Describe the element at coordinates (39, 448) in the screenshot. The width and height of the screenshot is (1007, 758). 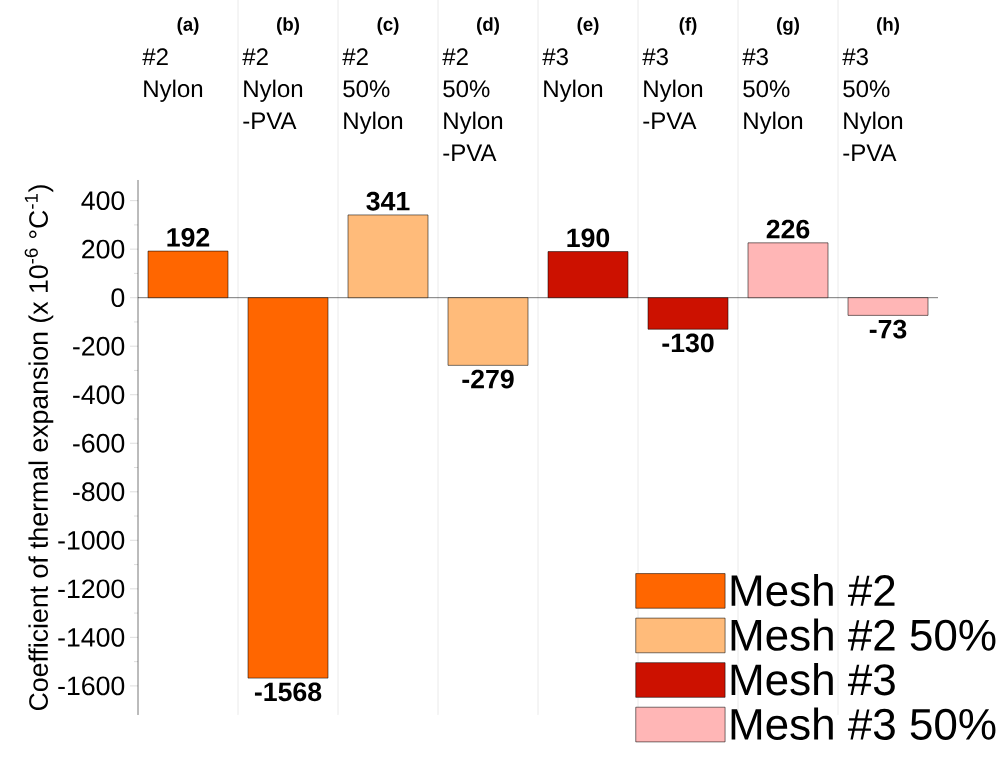
I see `y-axis-title: Coefficient of thermal expansion (x 10$^{-6}$ °C$^{-1}$)` at that location.